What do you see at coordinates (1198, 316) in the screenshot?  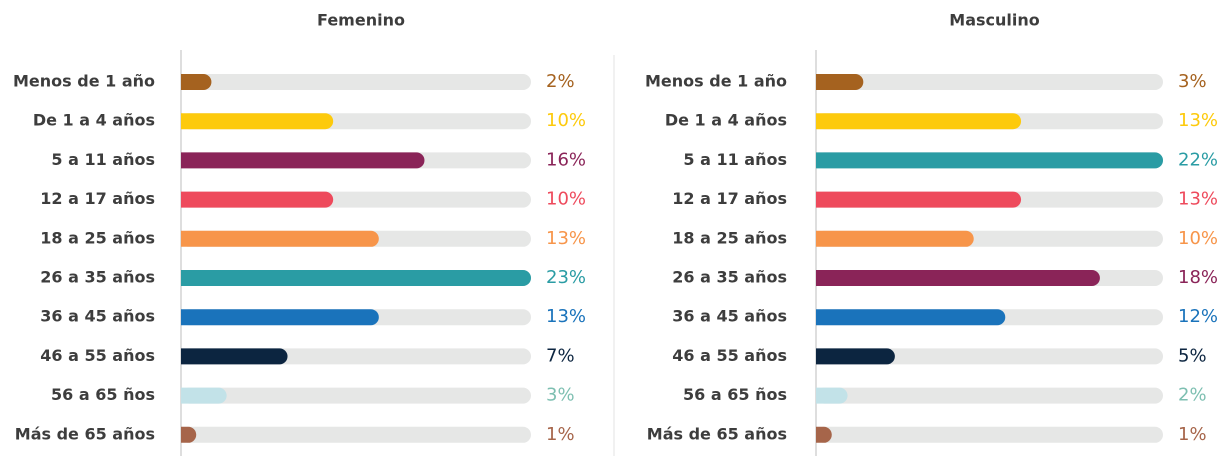 I see `value-label: 12%` at bounding box center [1198, 316].